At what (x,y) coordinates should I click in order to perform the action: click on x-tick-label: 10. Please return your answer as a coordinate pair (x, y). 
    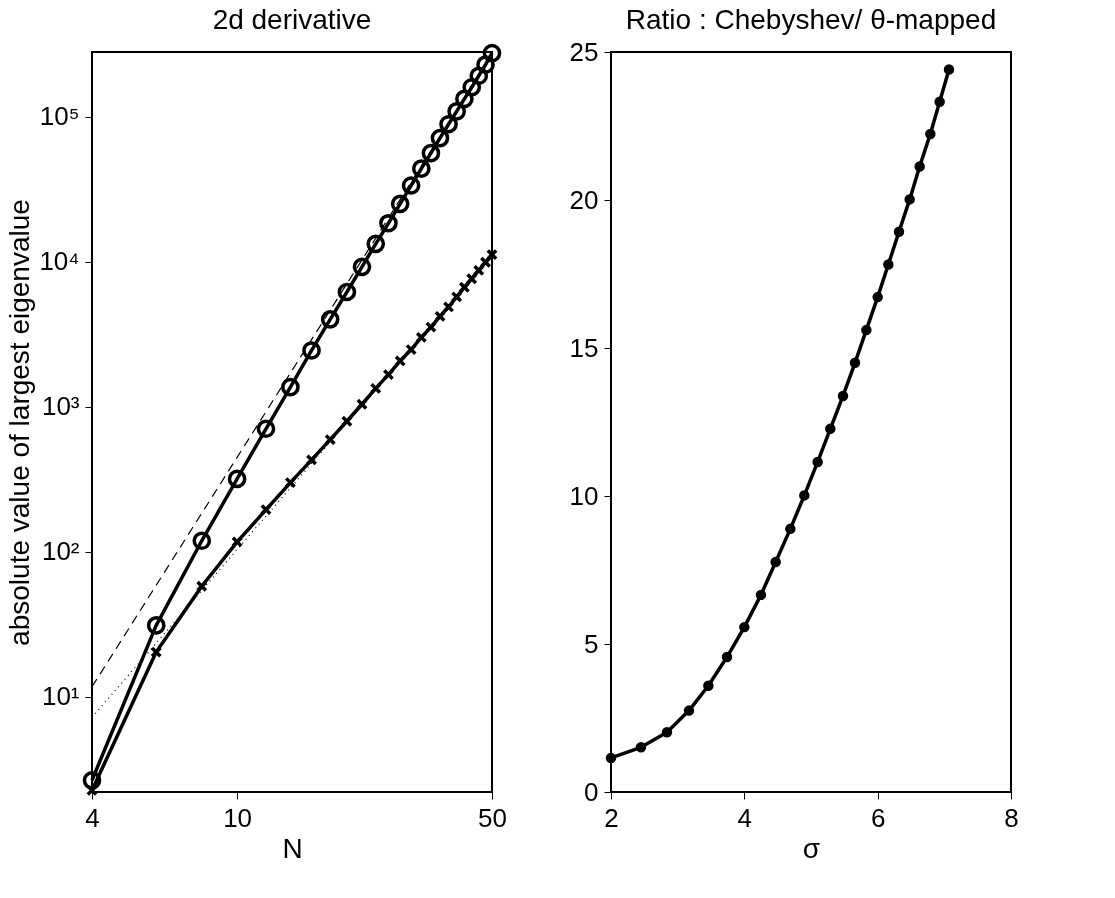
    Looking at the image, I should click on (238, 817).